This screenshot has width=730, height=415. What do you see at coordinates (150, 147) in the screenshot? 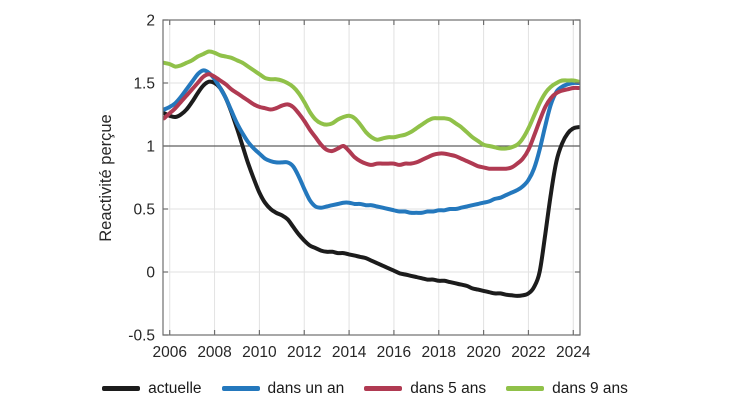
I see `y-tick-label: 1` at bounding box center [150, 147].